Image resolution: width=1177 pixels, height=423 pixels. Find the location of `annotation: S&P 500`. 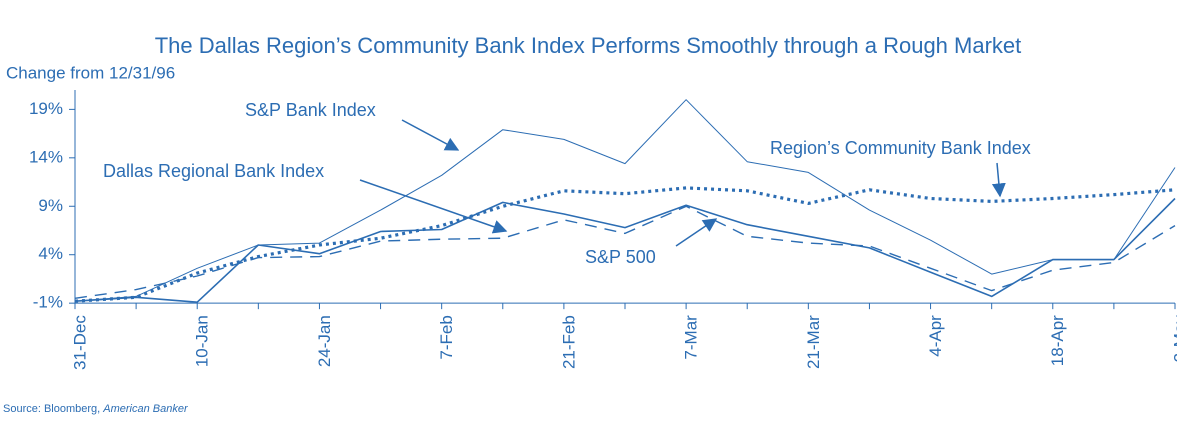

annotation: S&P 500 is located at coordinates (620, 257).